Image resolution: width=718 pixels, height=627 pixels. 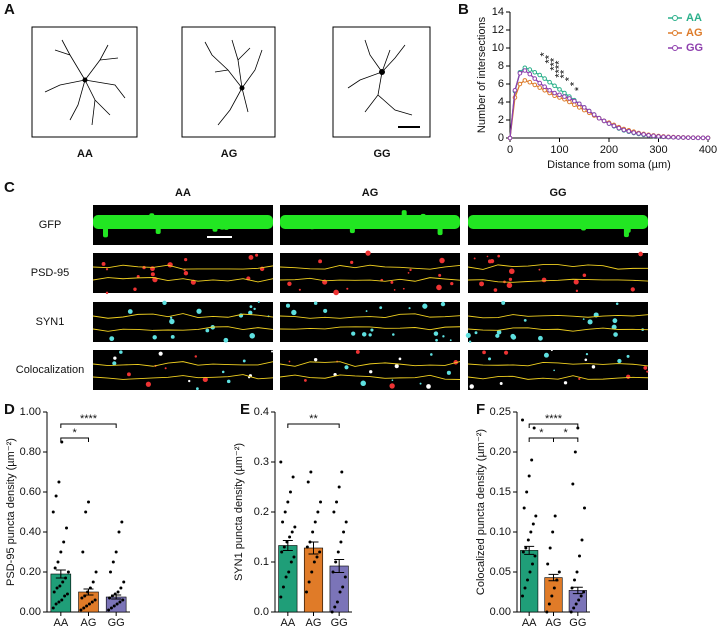 I want to click on y-tick-label: 10, so click(x=498, y=48).